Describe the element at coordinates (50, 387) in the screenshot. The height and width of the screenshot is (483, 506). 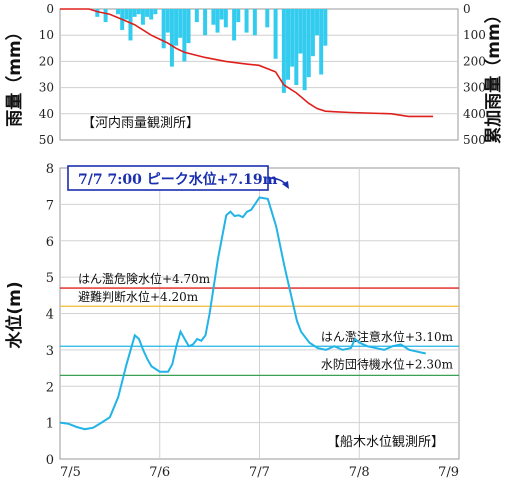
I see `water-level-y-tick: 2` at that location.